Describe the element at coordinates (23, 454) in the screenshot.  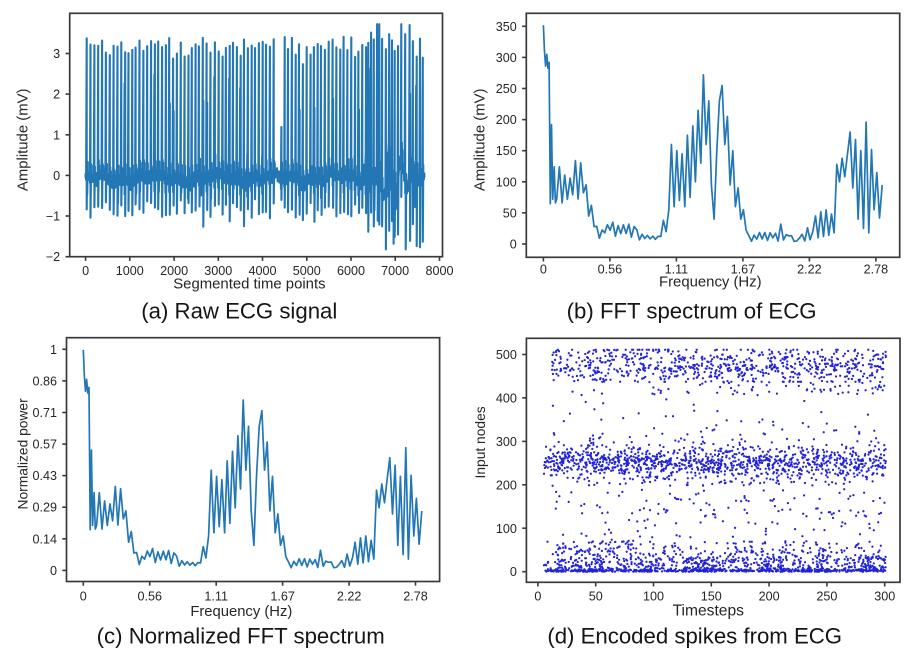
I see `svg-text: Normalized power` at that location.